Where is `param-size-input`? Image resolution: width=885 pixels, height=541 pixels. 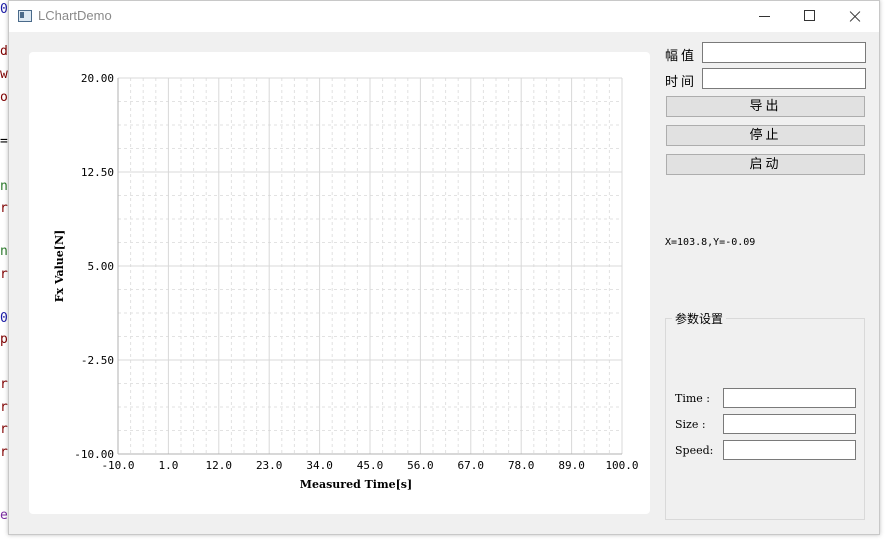 param-size-input is located at coordinates (789, 424).